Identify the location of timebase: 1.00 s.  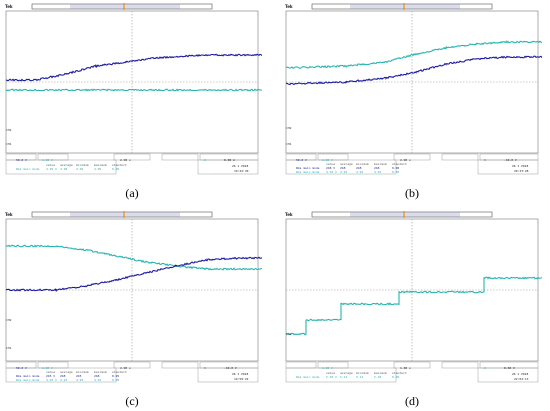
(405, 368).